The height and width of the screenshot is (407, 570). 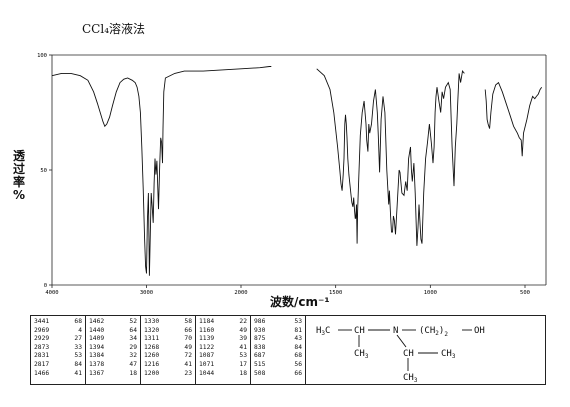 I want to click on structure-panel: H3C CH N (CH2)2 OH CH3 CH CH3 CH3, so click(x=426, y=350).